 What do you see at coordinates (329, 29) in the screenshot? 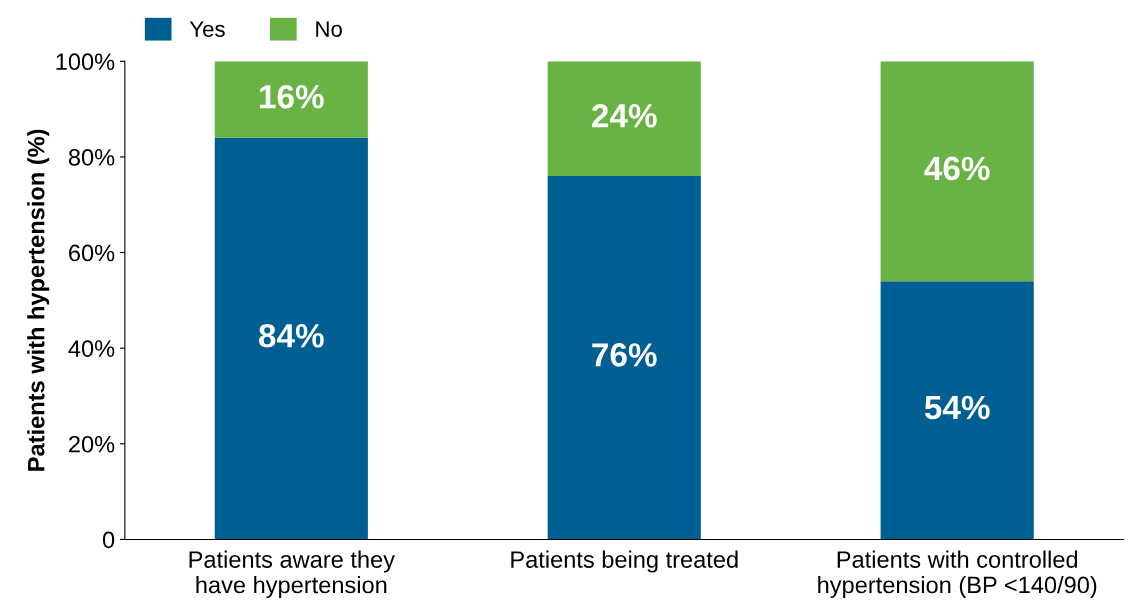
I see `legend-label: No` at bounding box center [329, 29].